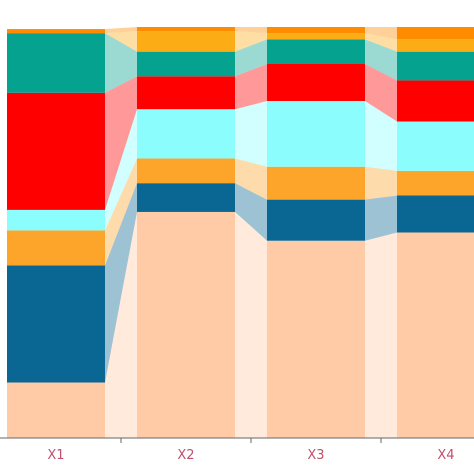 Image resolution: width=474 pixels, height=474 pixels. Describe the element at coordinates (251, 450) in the screenshot. I see `x-axis-ticks: X1 X2 X3 X4` at that location.